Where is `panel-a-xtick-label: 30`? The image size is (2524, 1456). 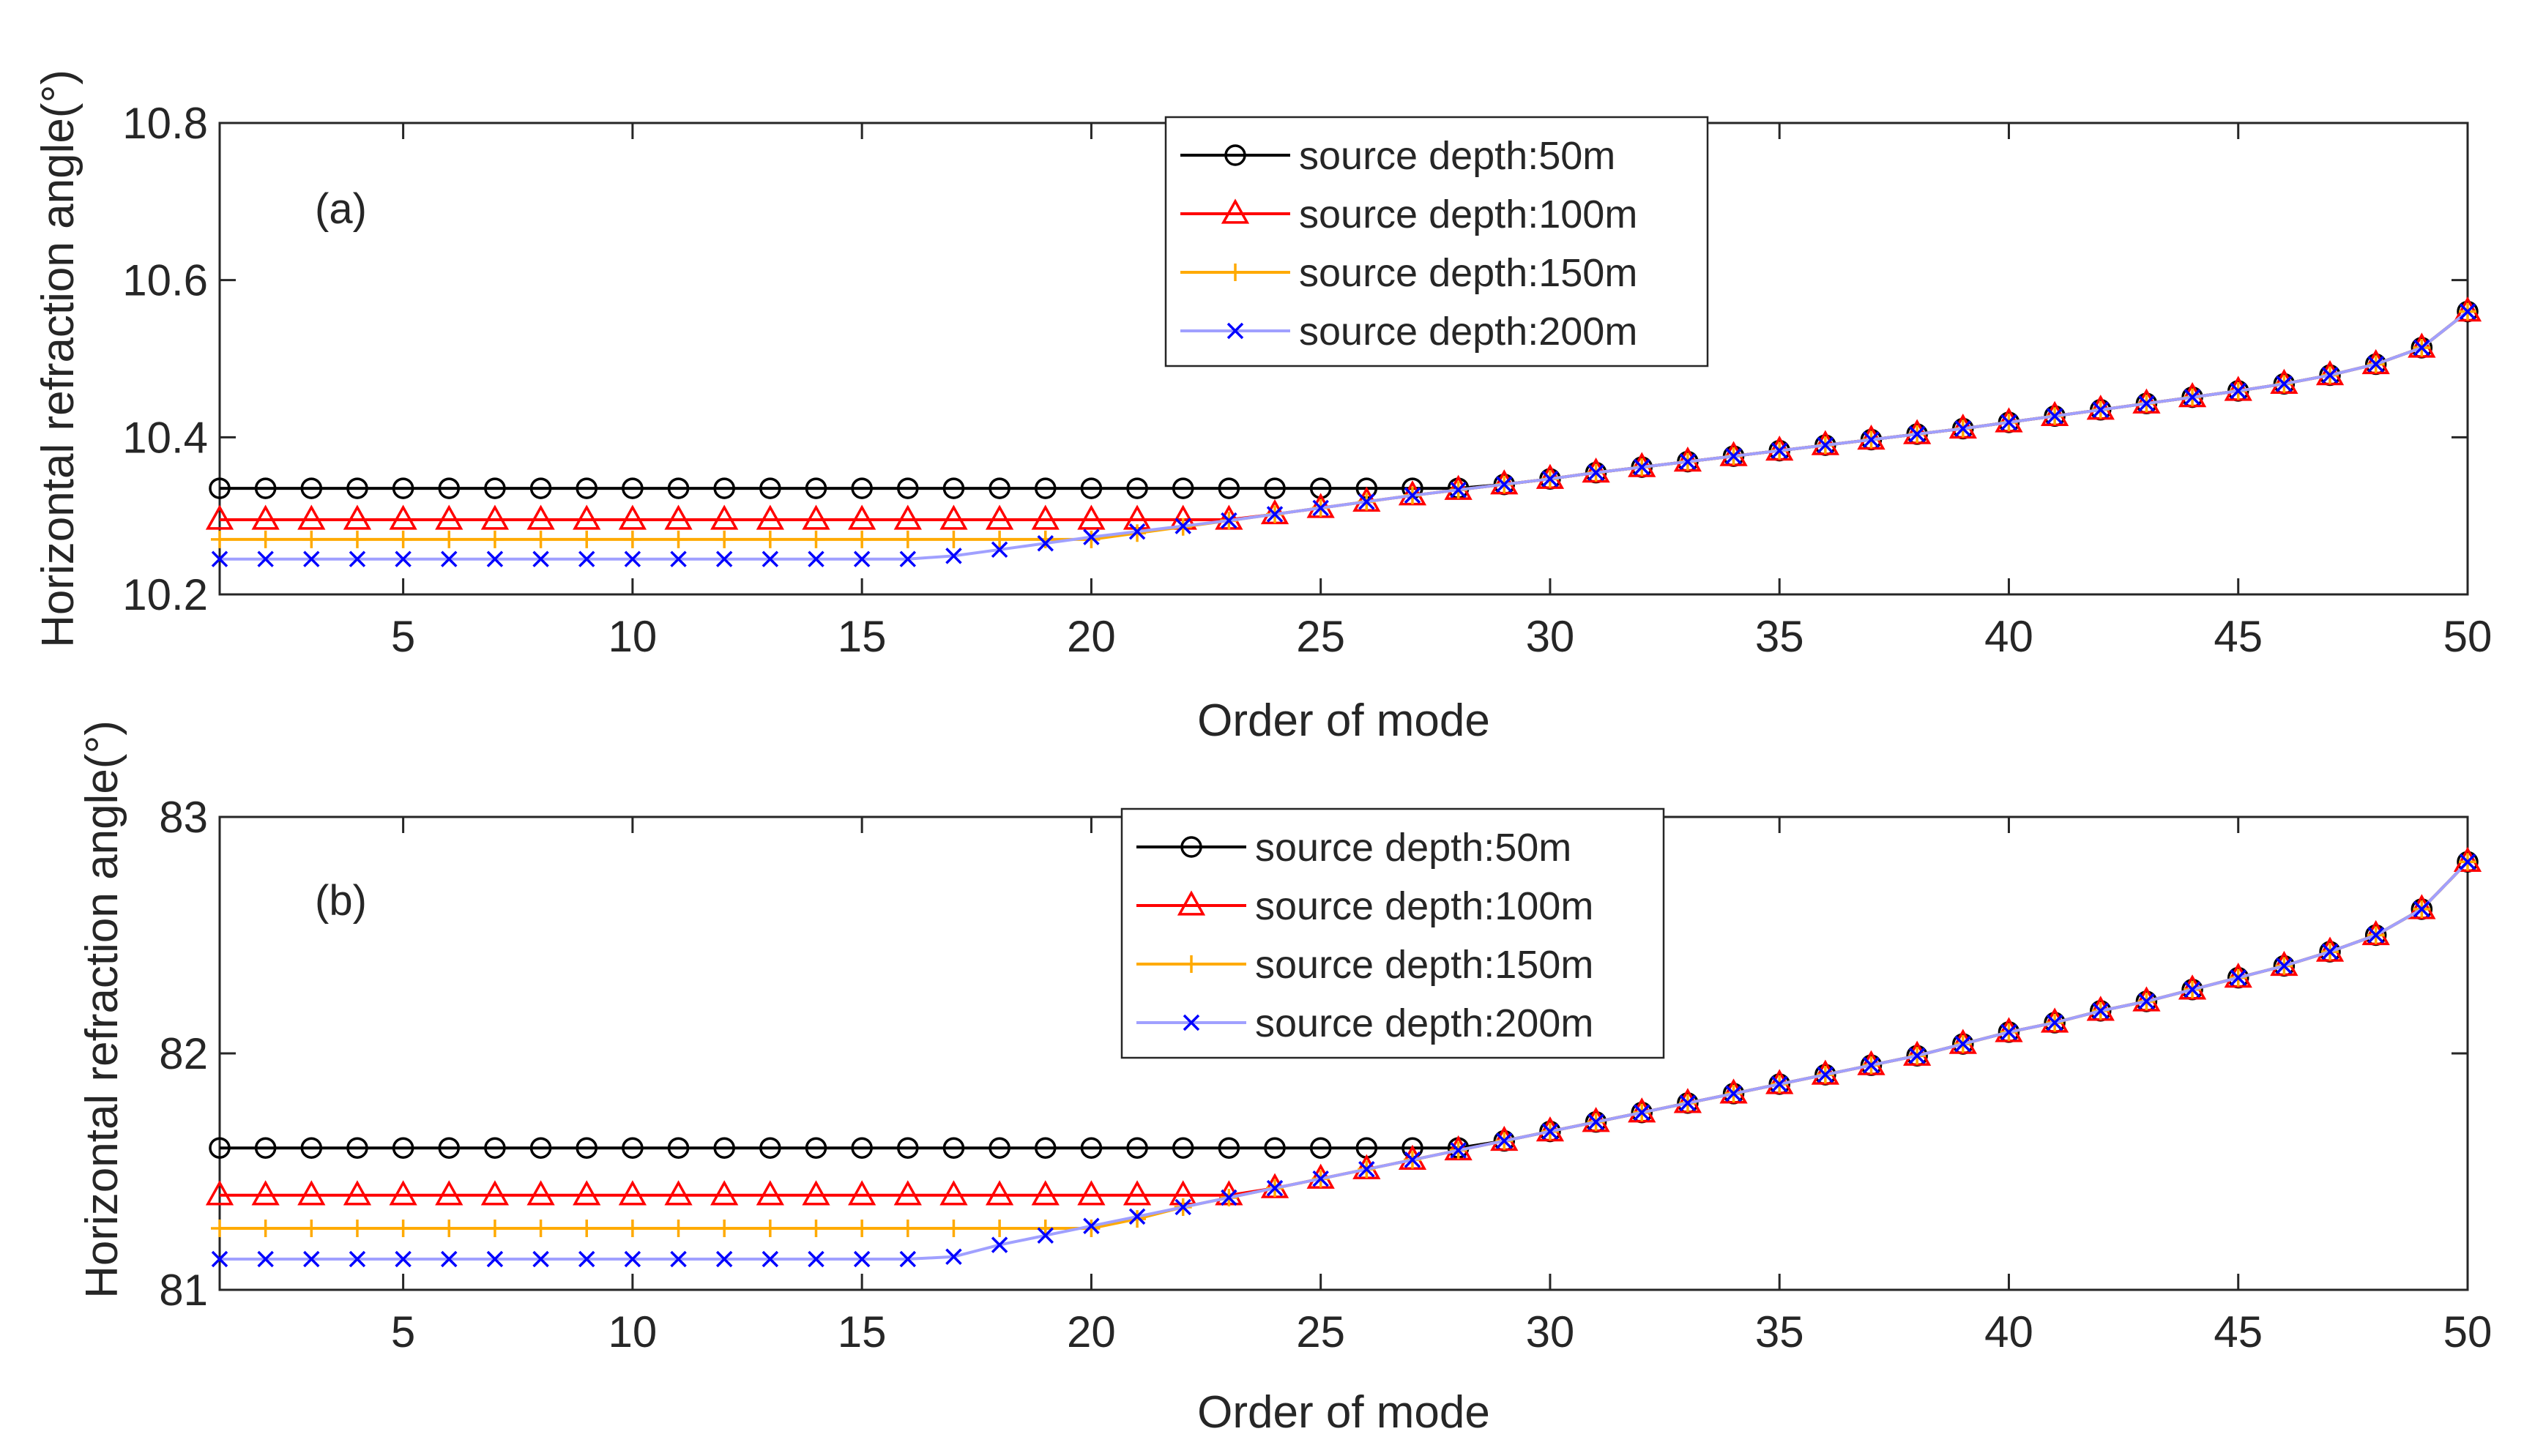
panel-a-xtick-label: 30 is located at coordinates (1550, 636).